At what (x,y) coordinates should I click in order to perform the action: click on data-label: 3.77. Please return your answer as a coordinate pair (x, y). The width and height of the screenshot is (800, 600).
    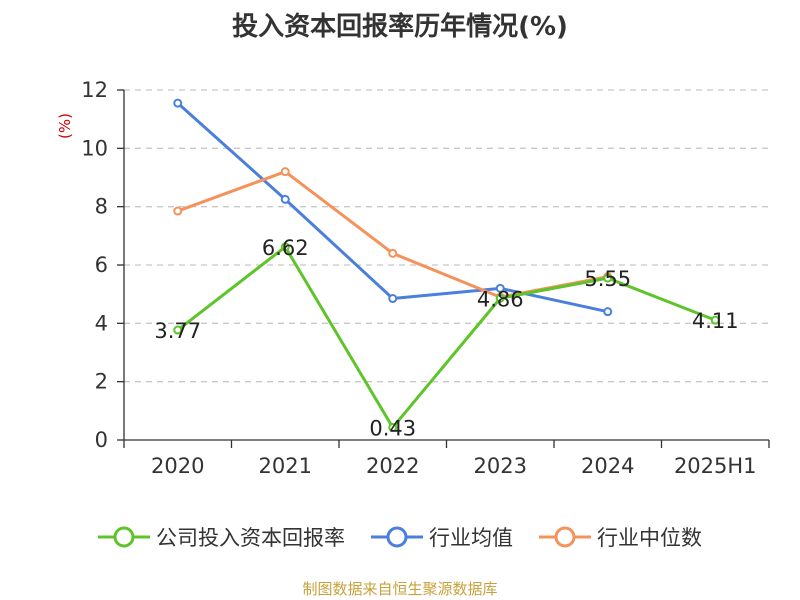
    Looking at the image, I should click on (177, 331).